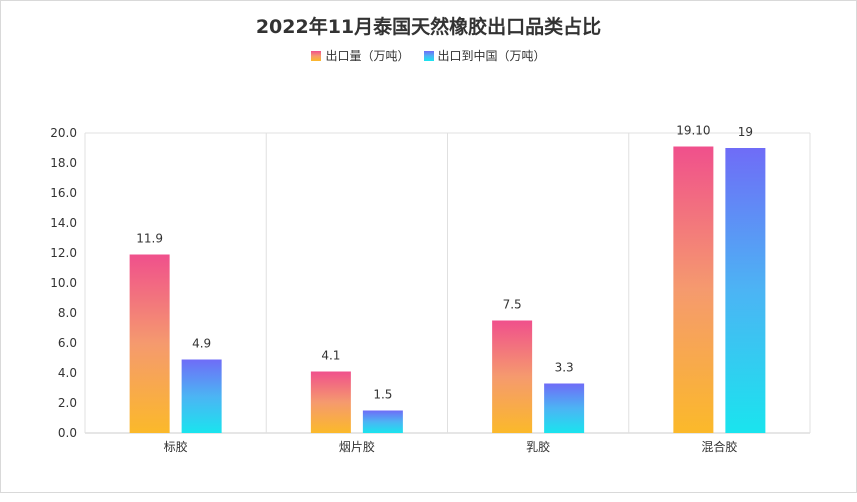  I want to click on y-tick-label: 16.0, so click(63, 193).